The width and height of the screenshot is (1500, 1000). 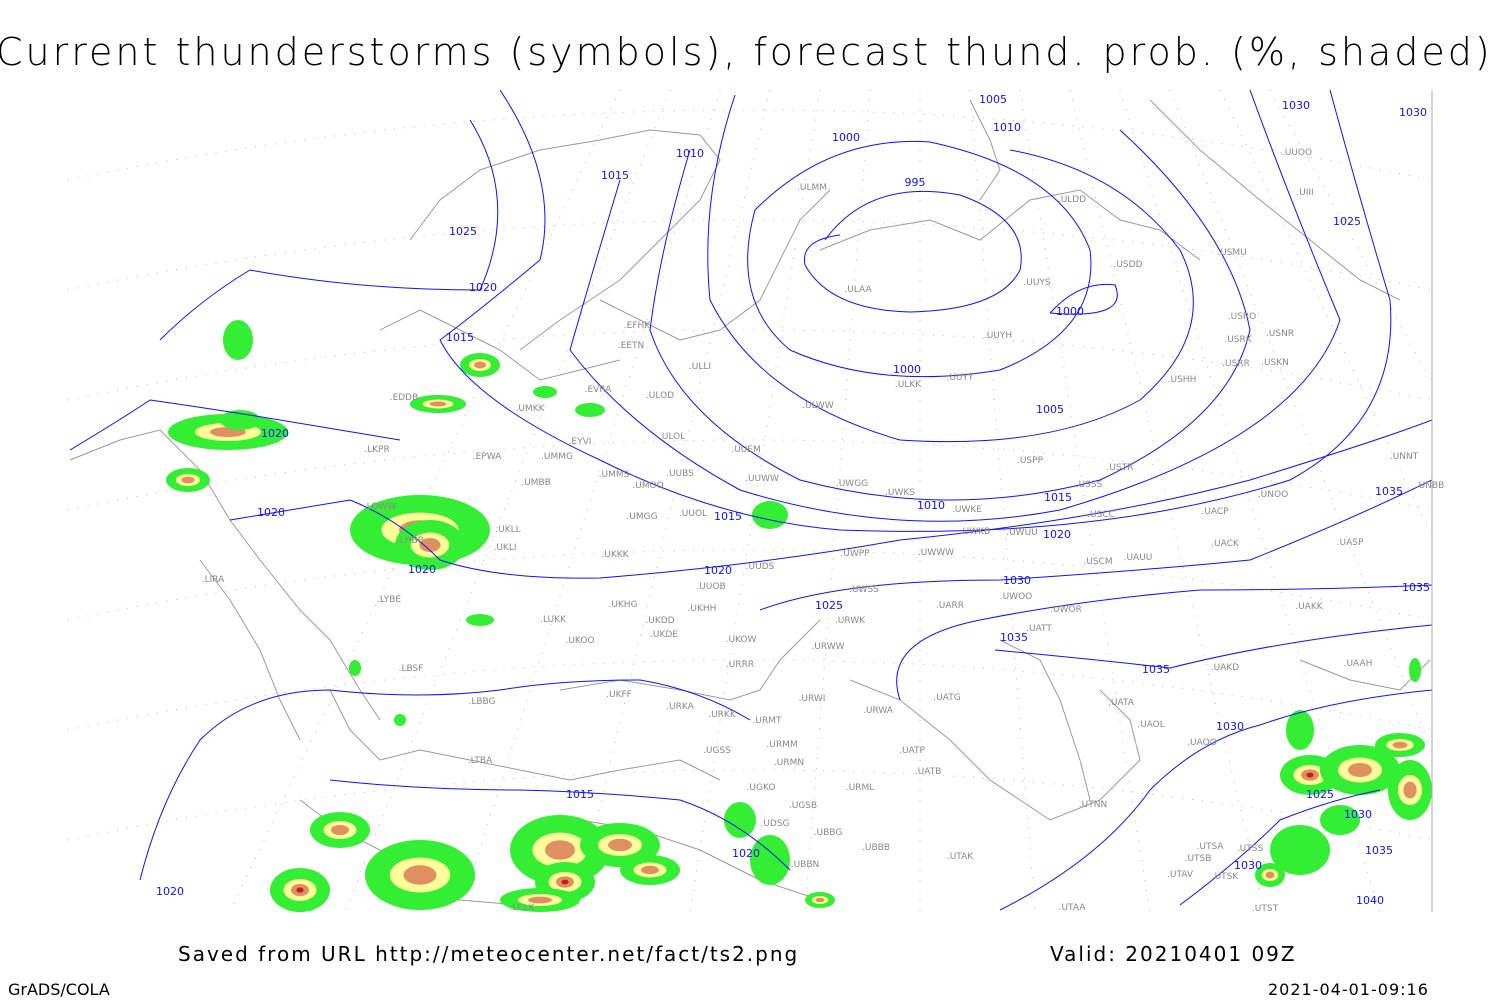 What do you see at coordinates (660, 396) in the screenshot?
I see `station-label: .ULOD` at bounding box center [660, 396].